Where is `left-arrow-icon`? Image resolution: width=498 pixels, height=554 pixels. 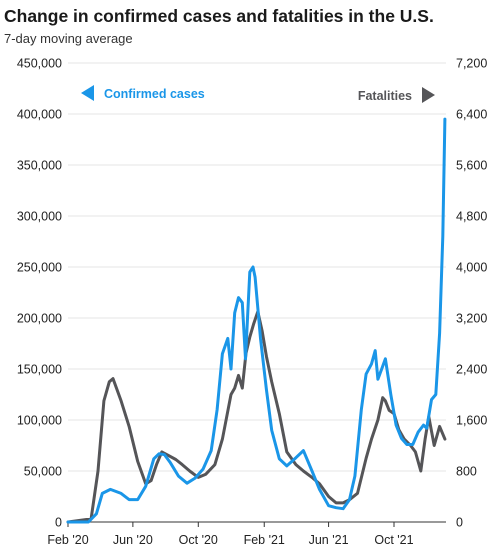 left-arrow-icon is located at coordinates (87, 93).